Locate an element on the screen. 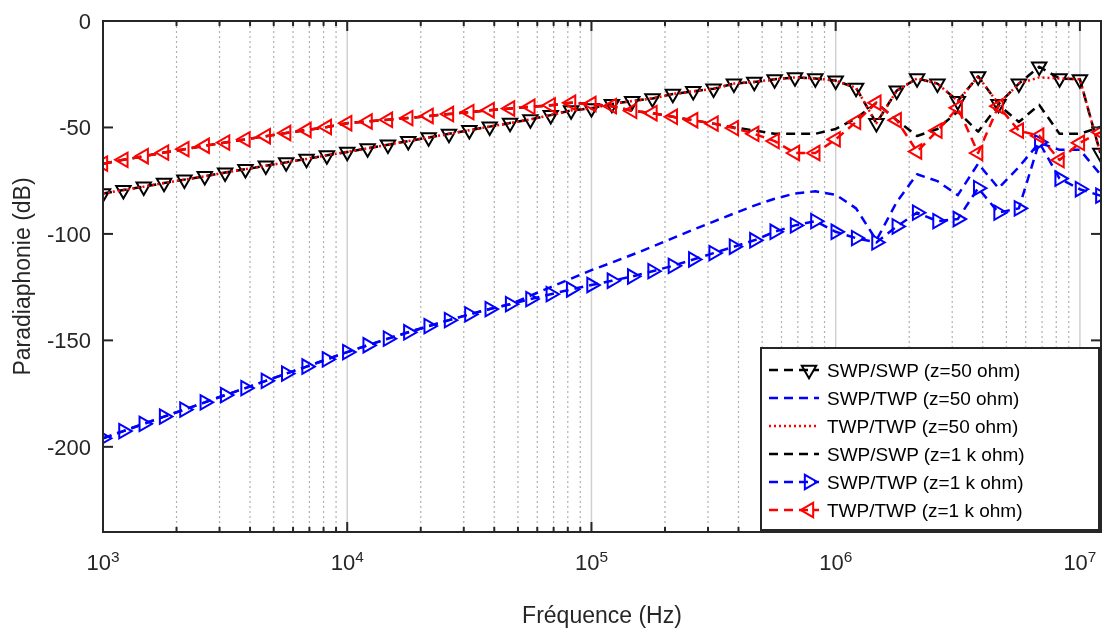  x-tick-label: 10$^{6}$ is located at coordinates (836, 561).